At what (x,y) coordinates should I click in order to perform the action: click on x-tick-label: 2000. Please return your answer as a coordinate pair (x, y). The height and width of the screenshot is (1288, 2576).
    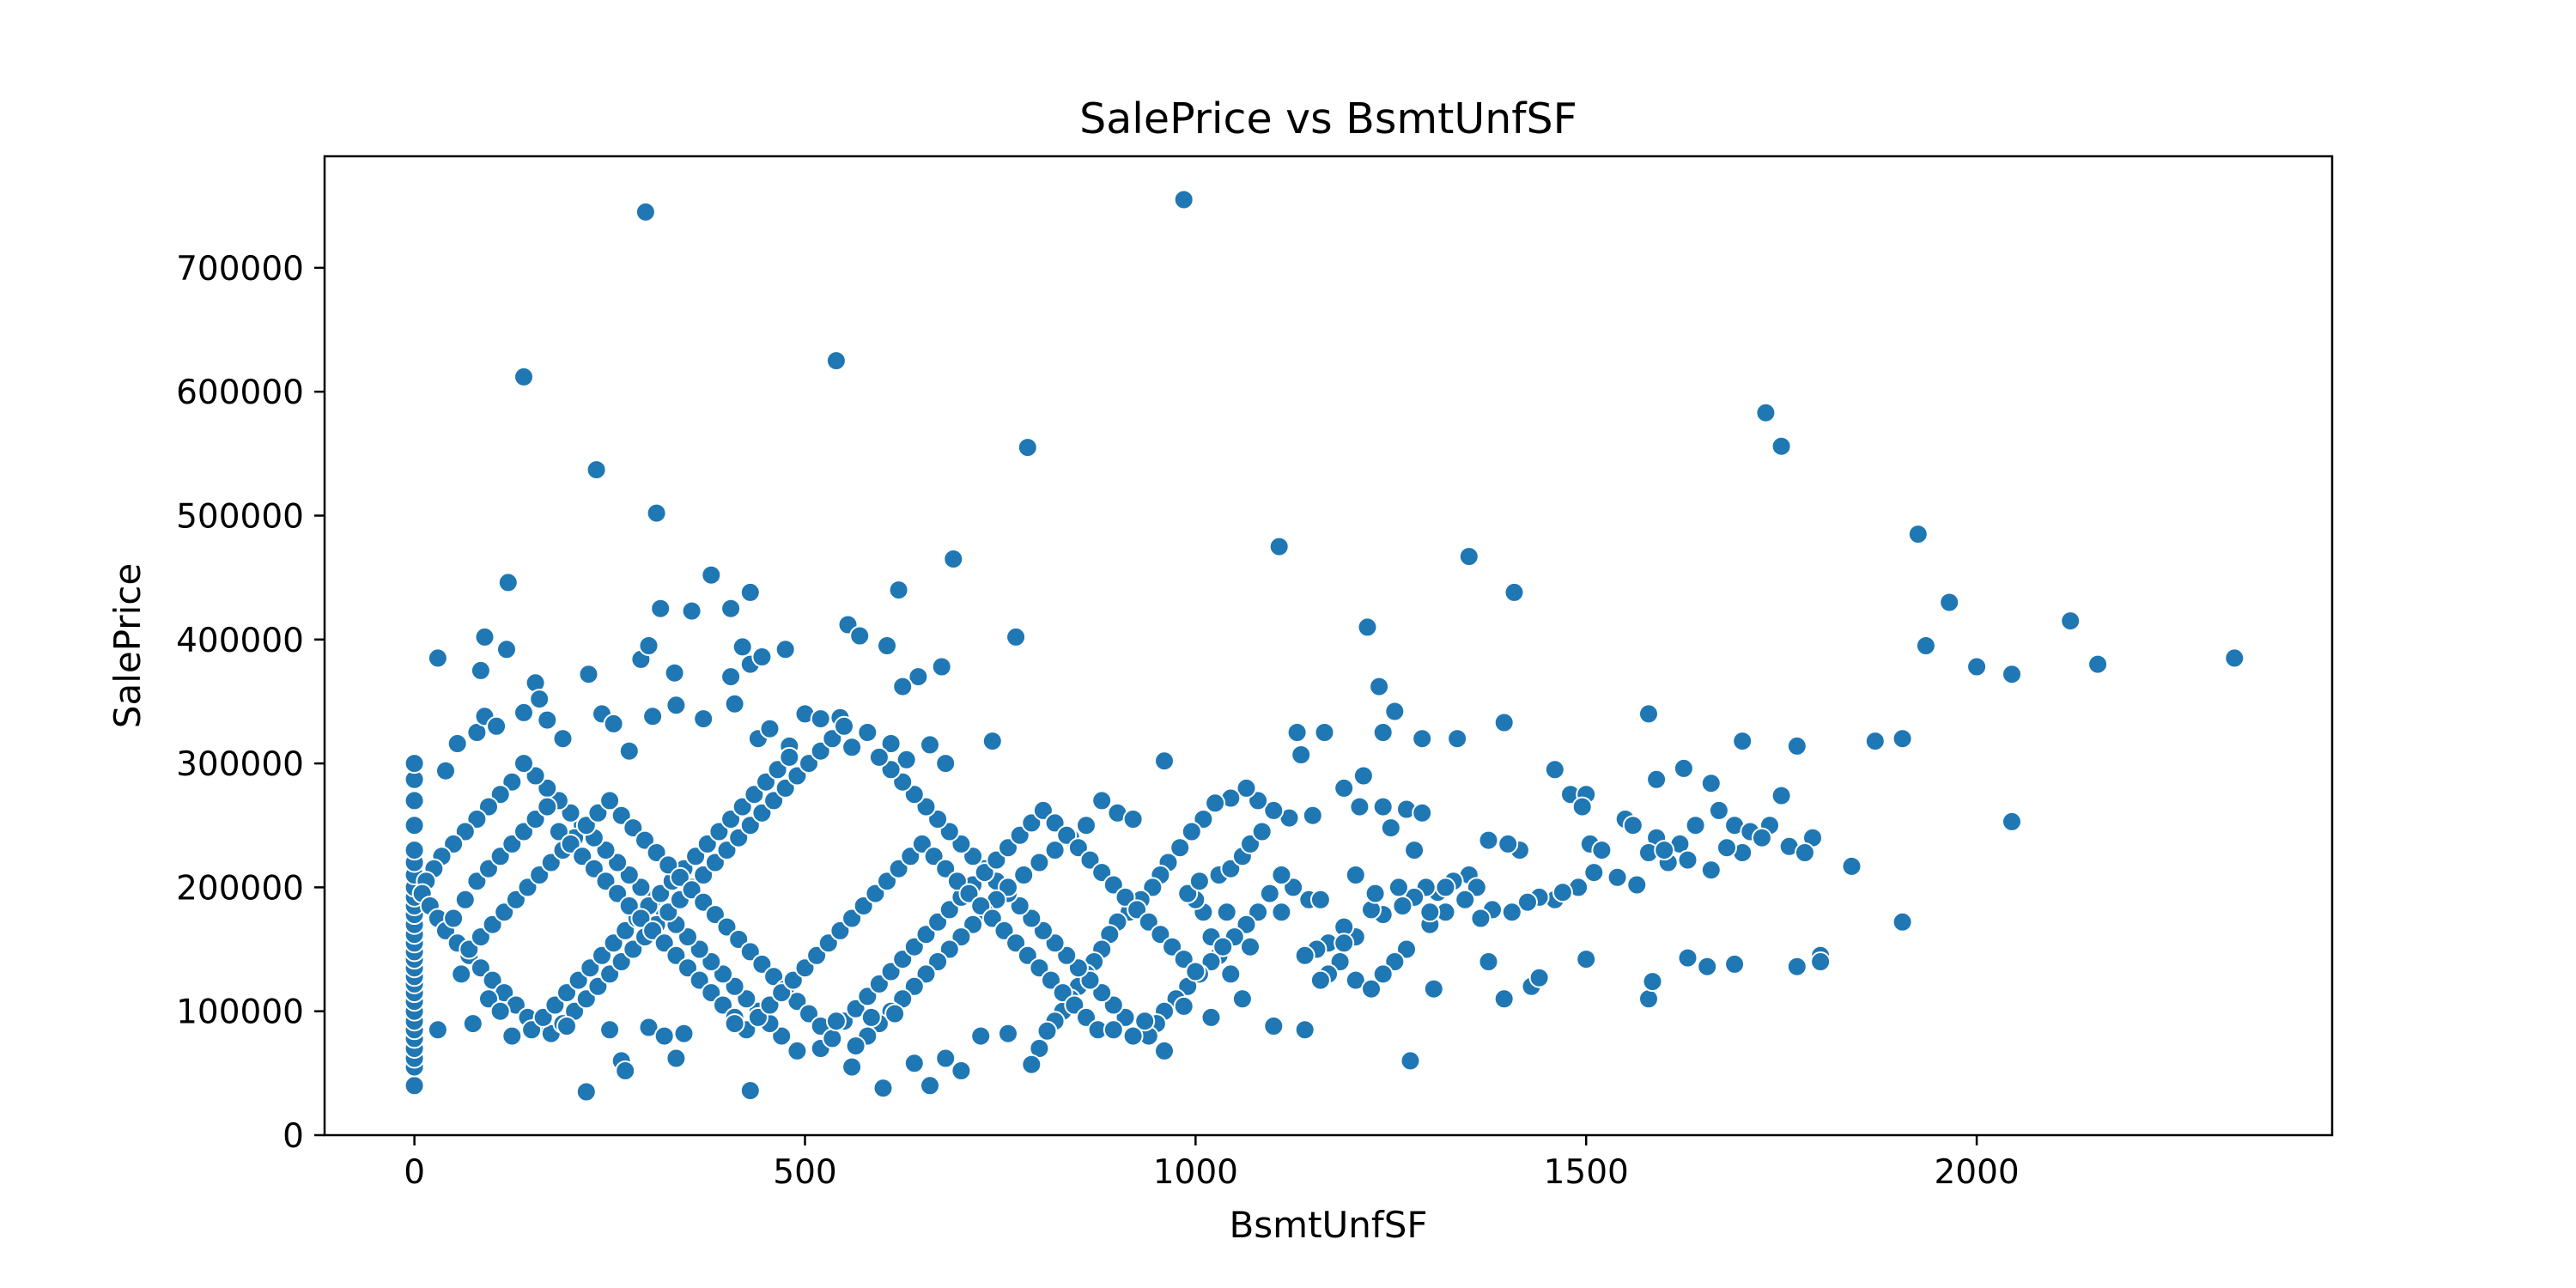
    Looking at the image, I should click on (1976, 1173).